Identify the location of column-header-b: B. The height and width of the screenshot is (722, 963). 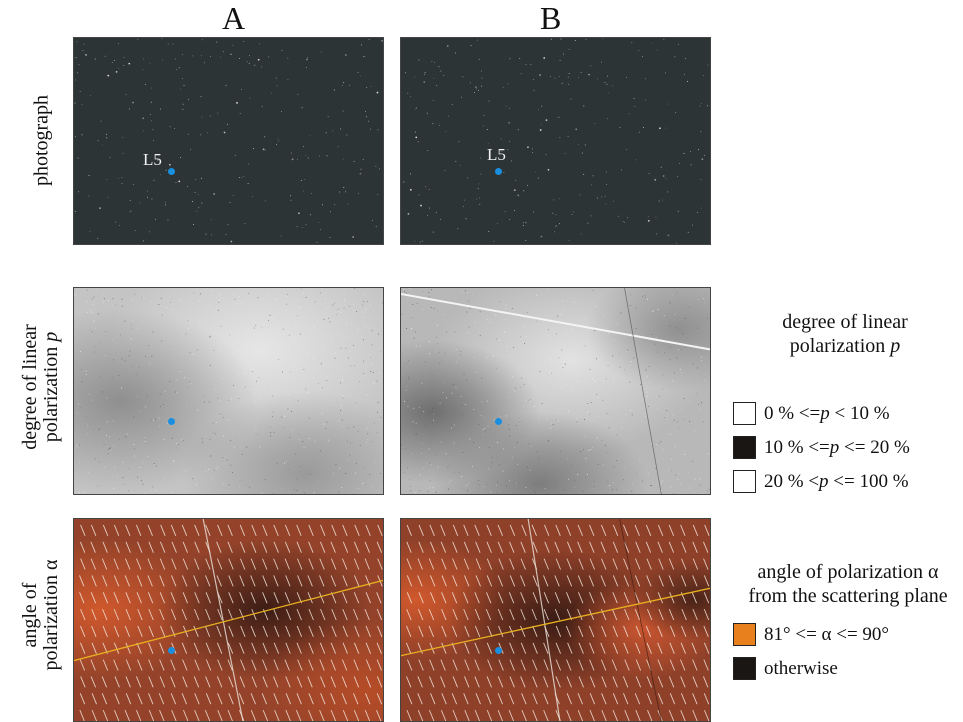
(551, 18).